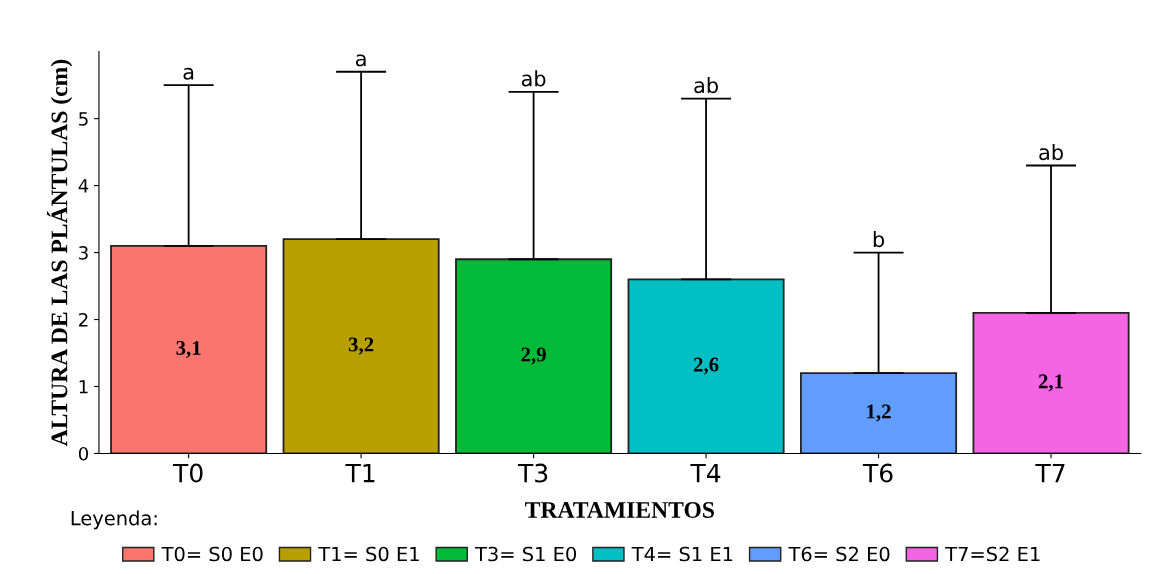  Describe the element at coordinates (879, 239) in the screenshot. I see `annotation: b` at that location.